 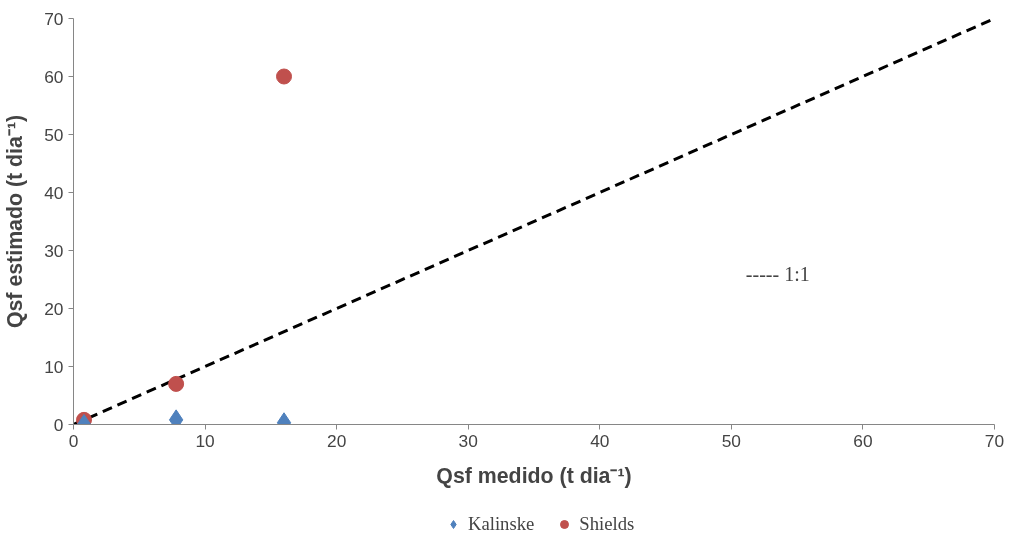 What do you see at coordinates (863, 440) in the screenshot?
I see `x-tick-label: 60` at bounding box center [863, 440].